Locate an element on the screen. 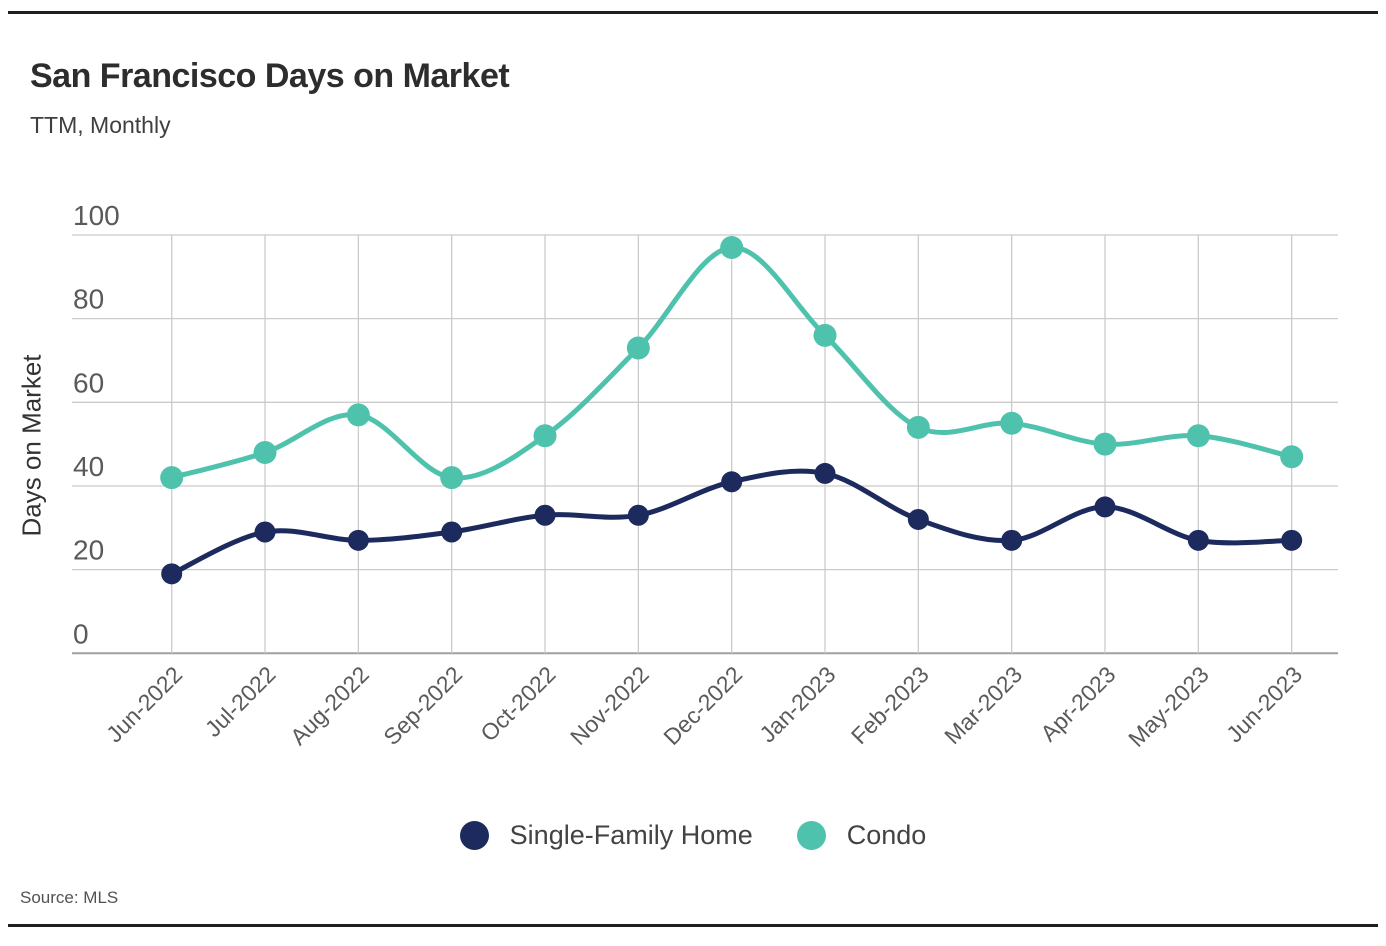  y-tick-label: 20 is located at coordinates (88, 550).